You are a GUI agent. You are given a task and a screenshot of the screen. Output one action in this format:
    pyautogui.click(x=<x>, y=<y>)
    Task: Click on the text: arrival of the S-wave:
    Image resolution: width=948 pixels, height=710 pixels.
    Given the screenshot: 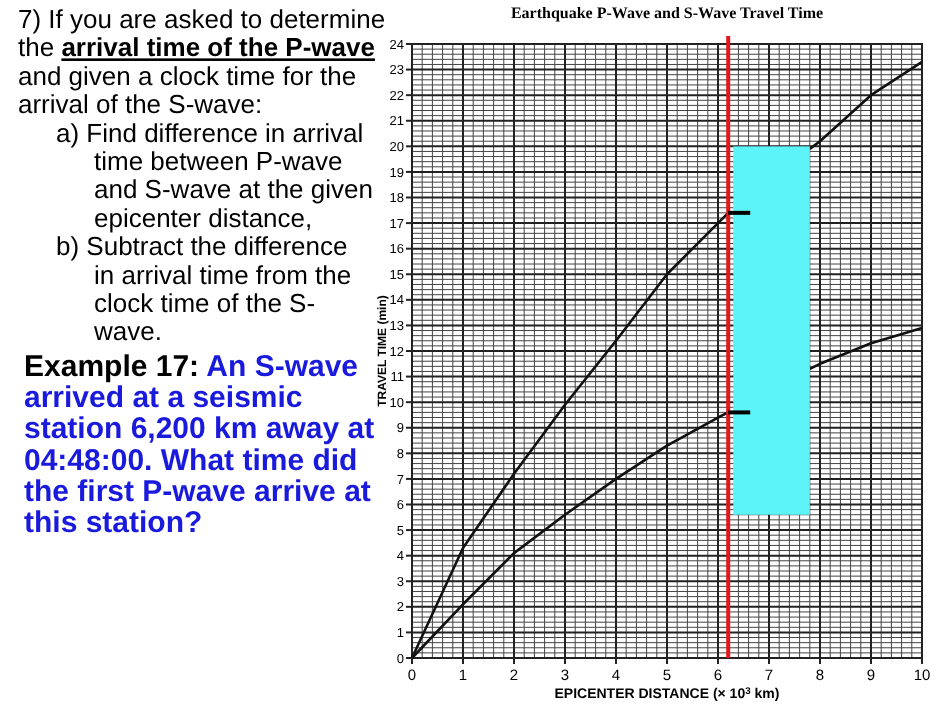 What is the action you would take?
    pyautogui.click(x=140, y=104)
    